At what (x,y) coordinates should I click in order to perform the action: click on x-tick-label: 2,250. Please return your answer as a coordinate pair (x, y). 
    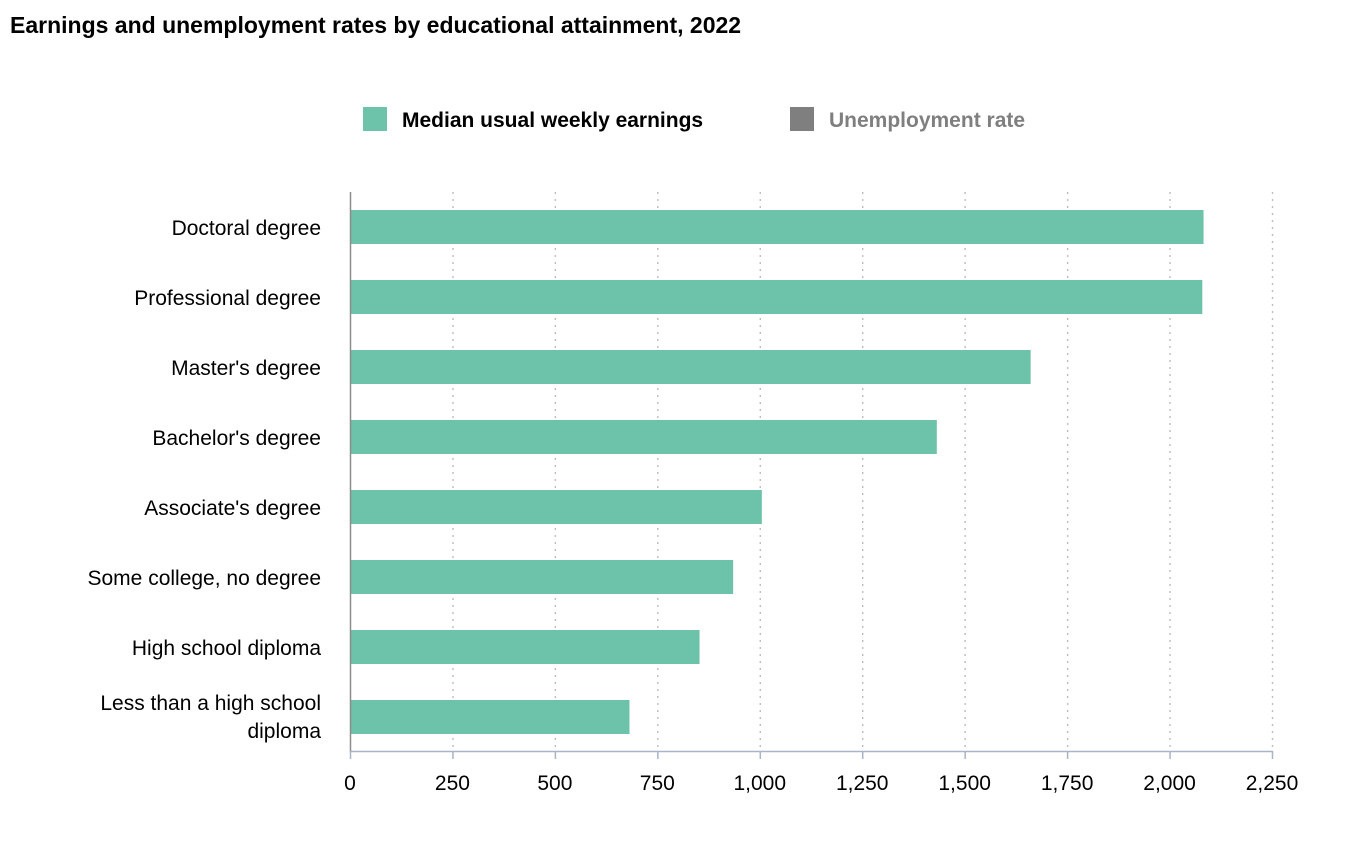
    Looking at the image, I should click on (1272, 783).